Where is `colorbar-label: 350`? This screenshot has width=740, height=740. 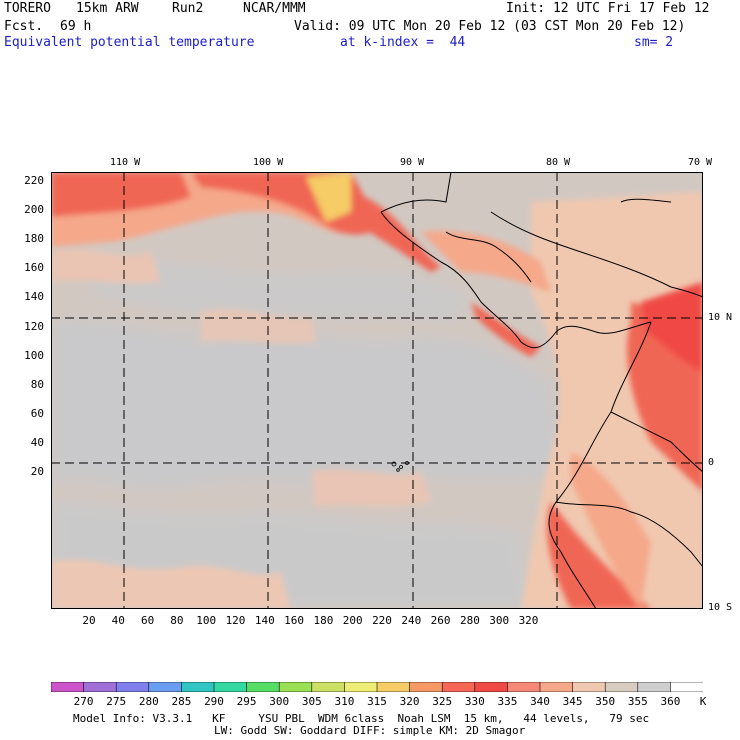 colorbar-label: 350 is located at coordinates (605, 701).